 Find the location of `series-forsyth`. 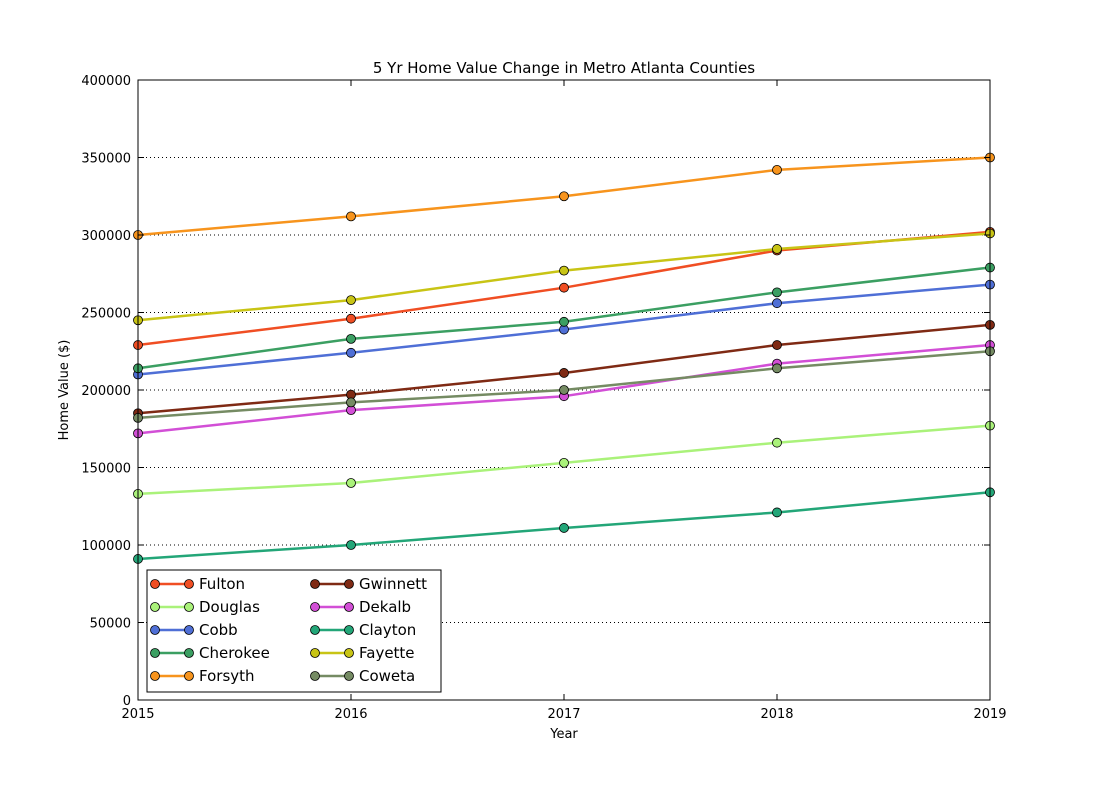

series-forsyth is located at coordinates (564, 196).